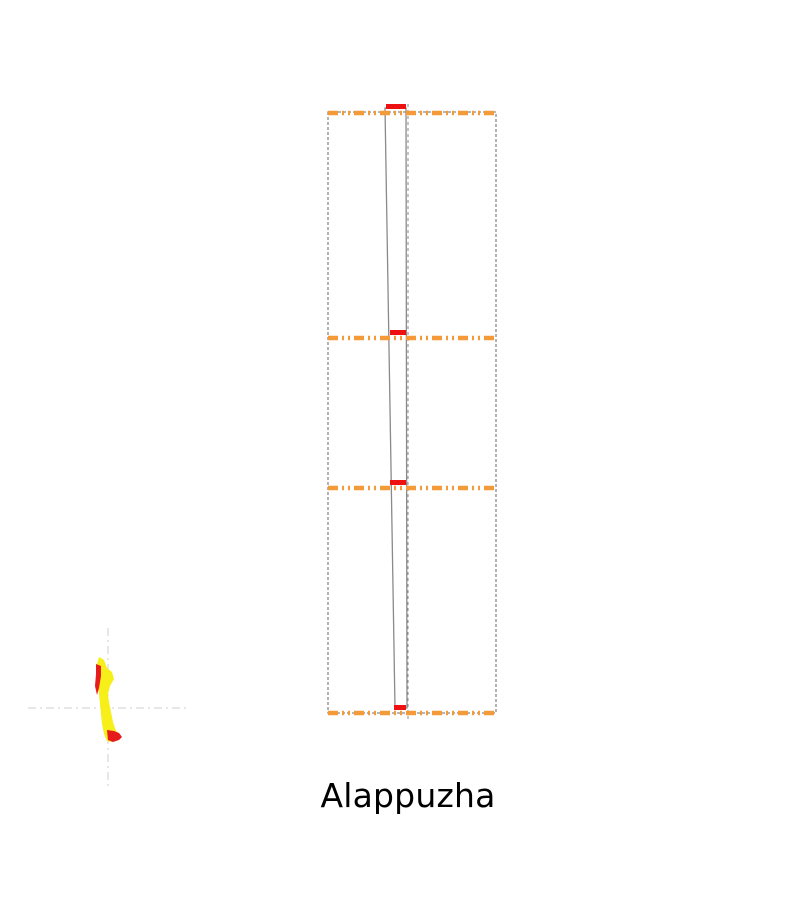  What do you see at coordinates (114, 736) in the screenshot?
I see `locator-highlight-lower` at bounding box center [114, 736].